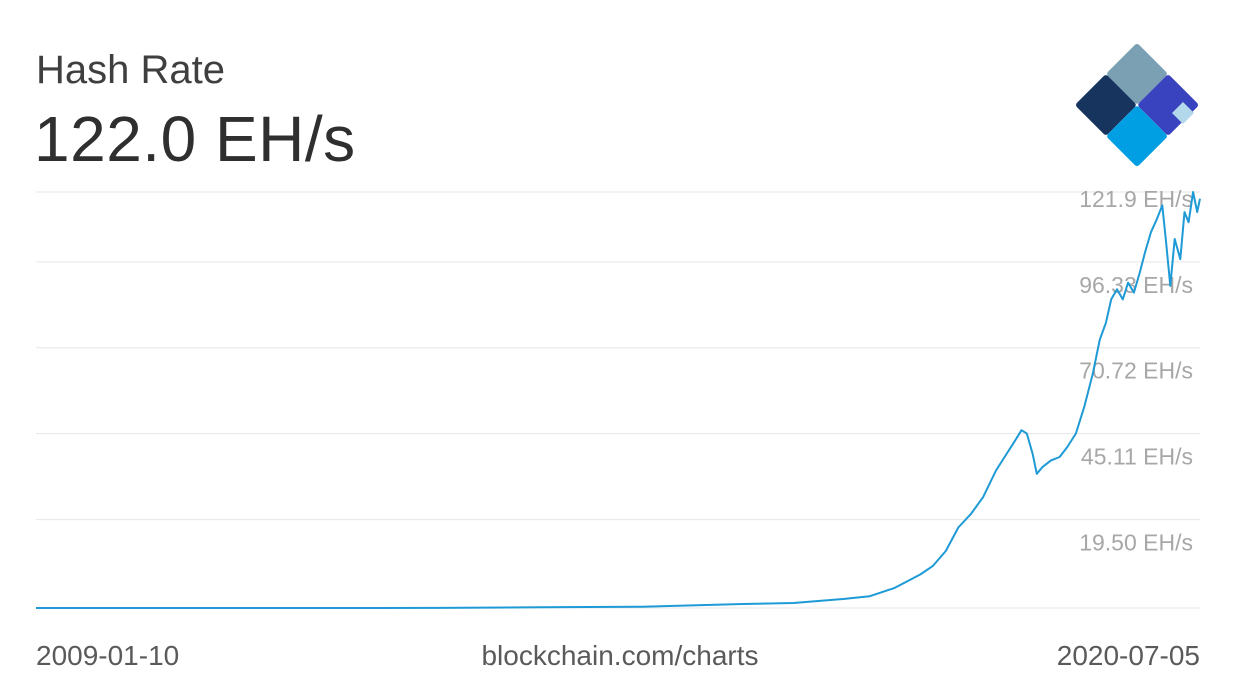 This screenshot has width=1240, height=696. I want to click on y-tick-label: 70.72 EH/s, so click(1136, 371).